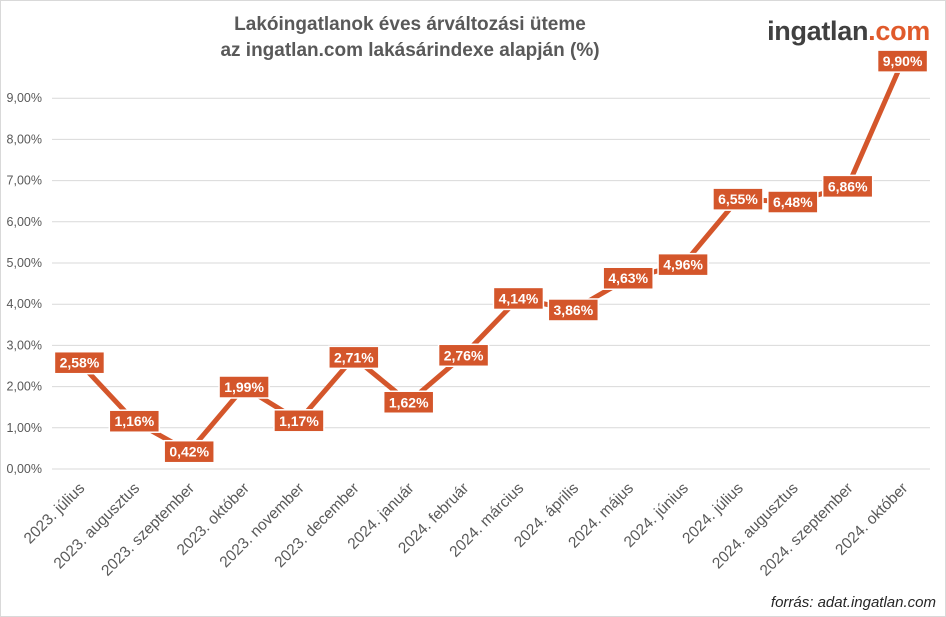 This screenshot has width=946, height=617. I want to click on x-tick-label: 2023. szeptember, so click(148, 530).